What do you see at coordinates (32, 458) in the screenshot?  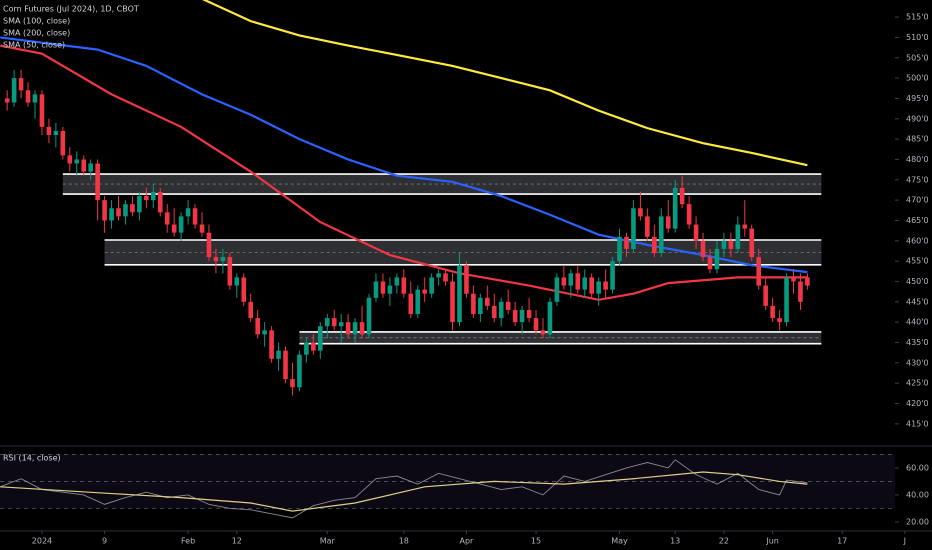 I see `rsi-title: RSI (14, close)` at bounding box center [32, 458].